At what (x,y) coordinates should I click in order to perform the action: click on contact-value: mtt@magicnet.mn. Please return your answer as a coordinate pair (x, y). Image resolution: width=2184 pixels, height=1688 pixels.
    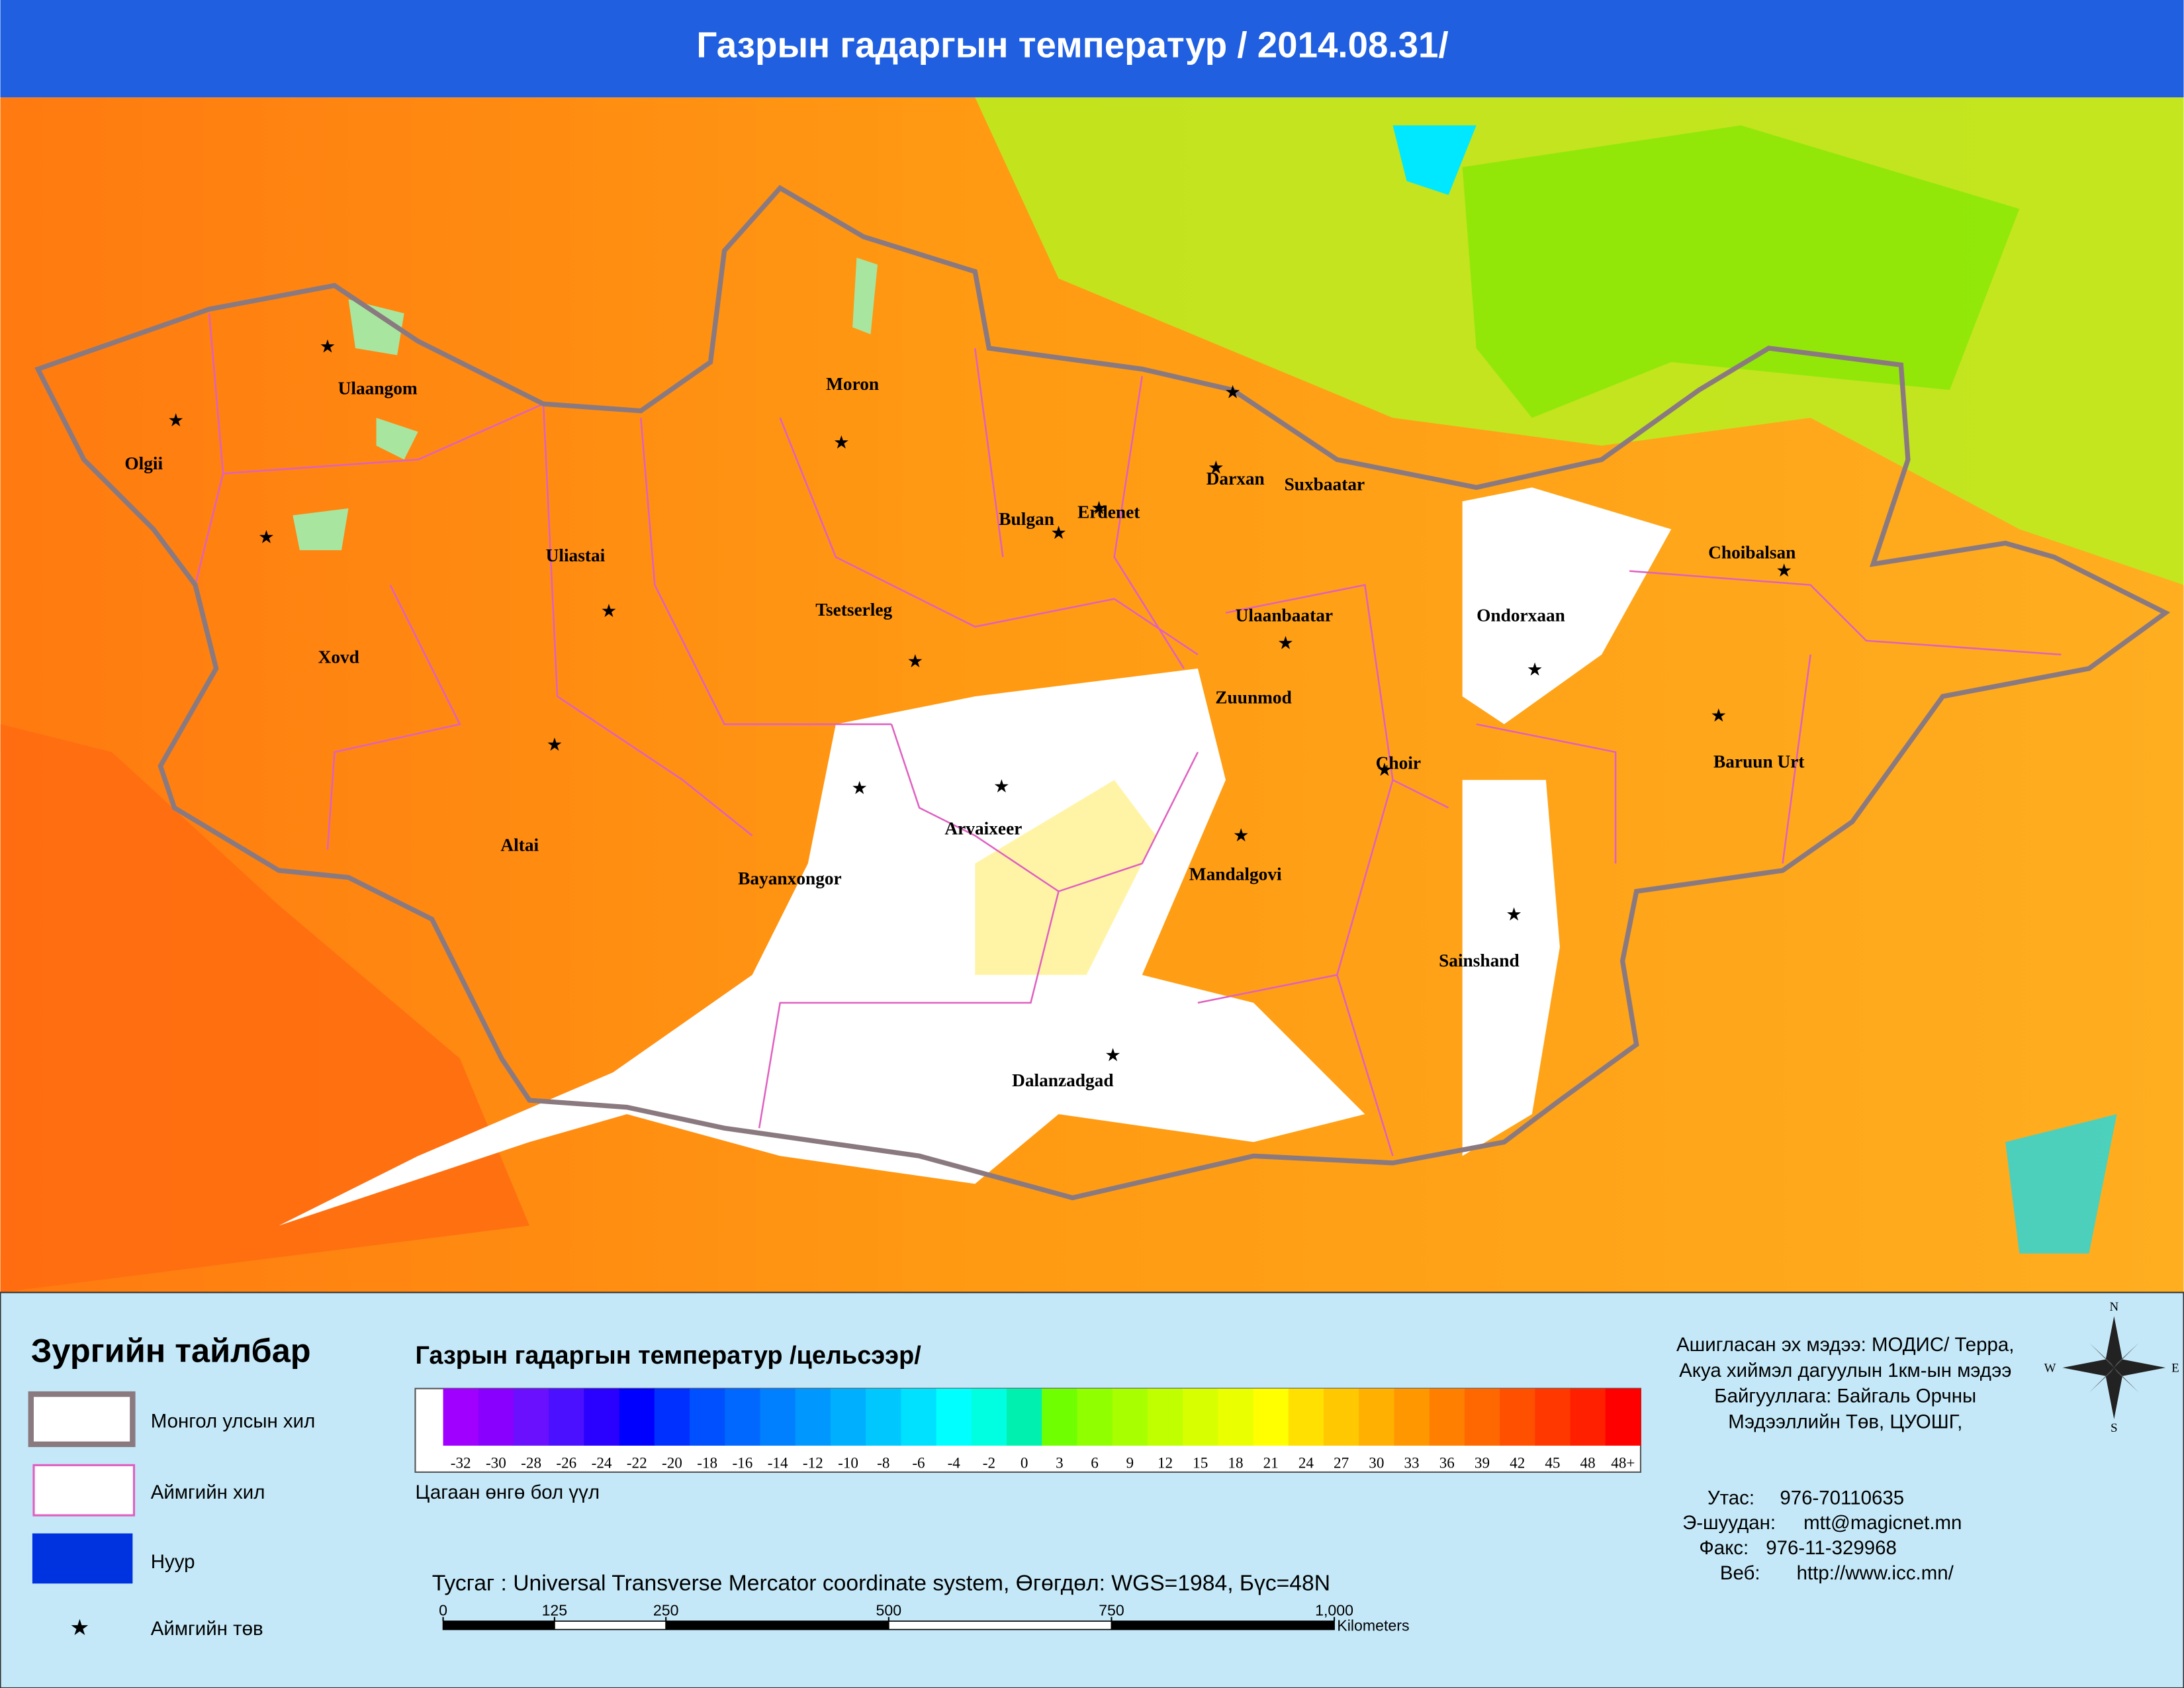
    Looking at the image, I should click on (1883, 1523).